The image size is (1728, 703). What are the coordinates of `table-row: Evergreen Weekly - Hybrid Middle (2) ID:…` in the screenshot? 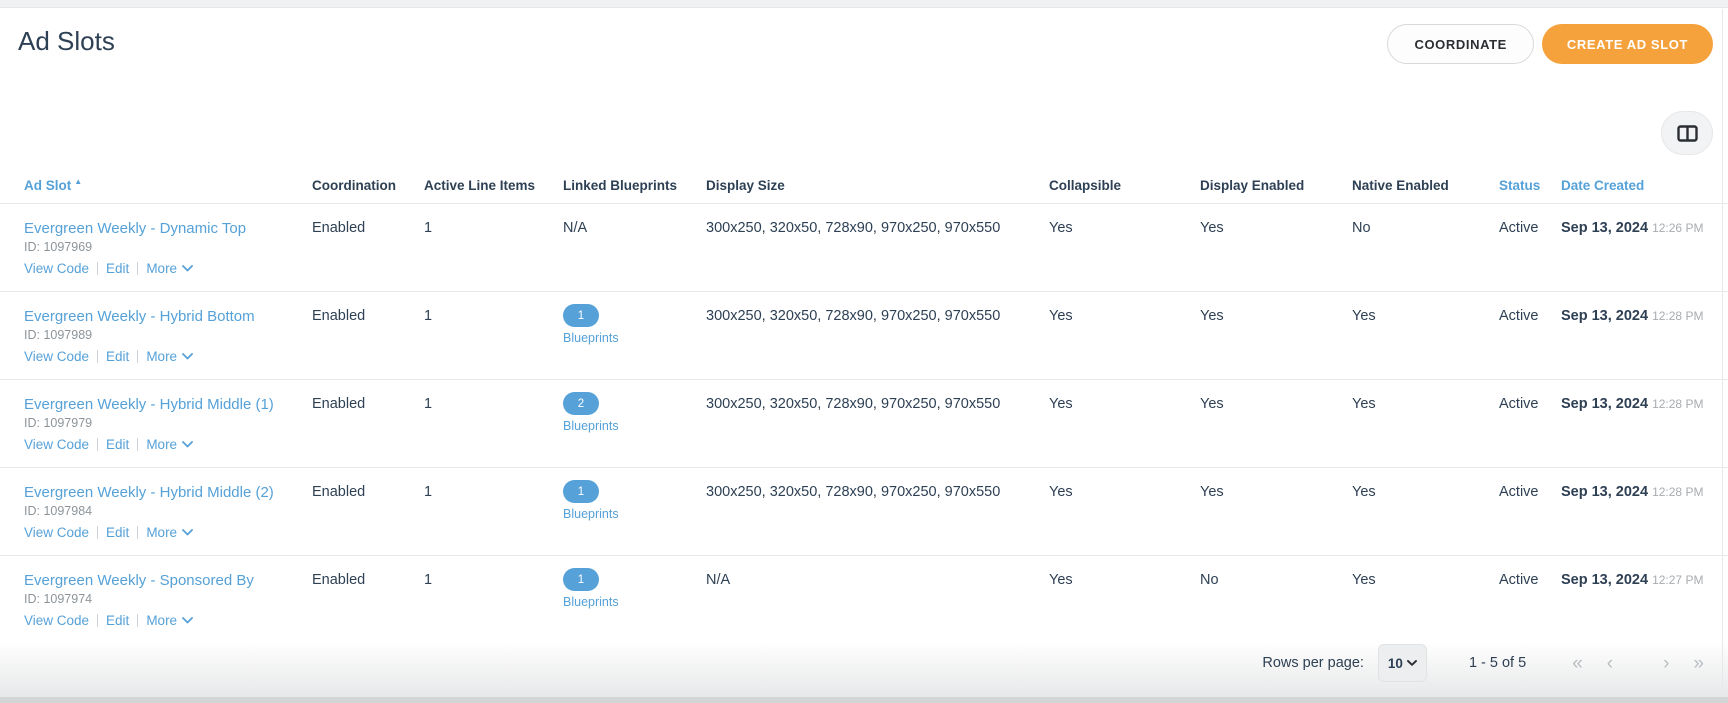 It's located at (864, 512).